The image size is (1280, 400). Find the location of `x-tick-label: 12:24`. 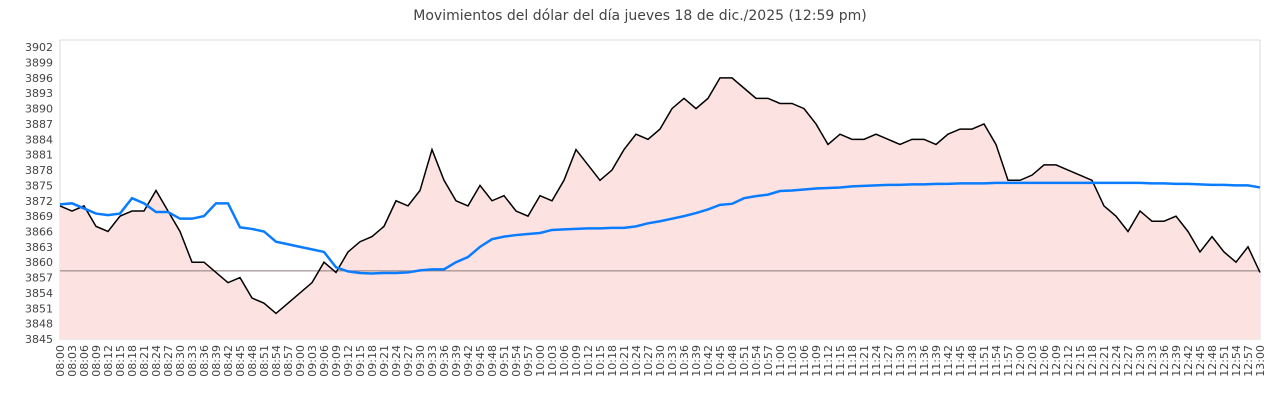

x-tick-label: 12:24 is located at coordinates (1116, 361).